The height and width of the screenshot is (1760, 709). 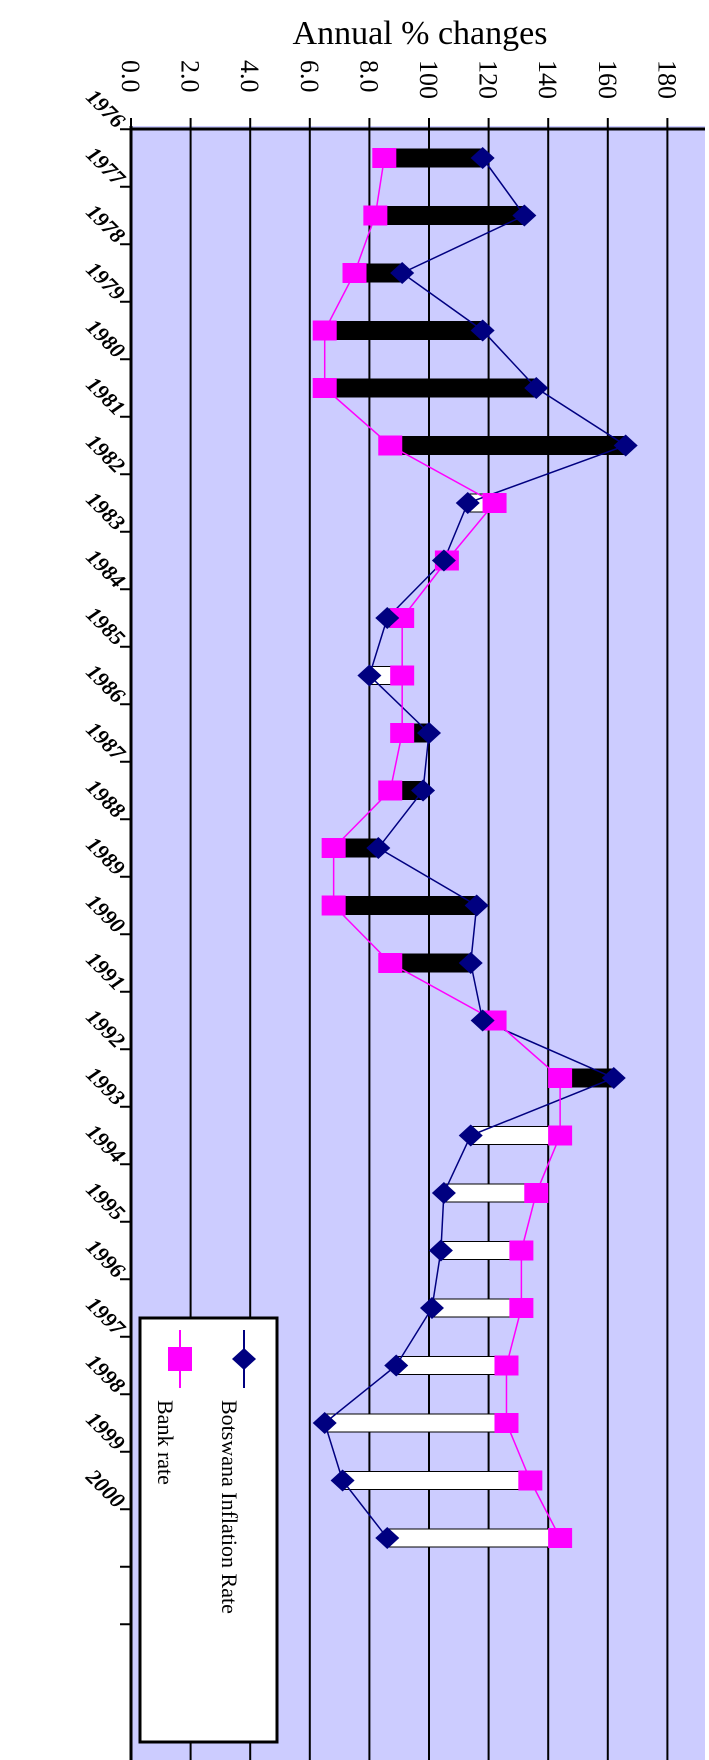 What do you see at coordinates (105, 1487) in the screenshot?
I see `category-label: 2000` at bounding box center [105, 1487].